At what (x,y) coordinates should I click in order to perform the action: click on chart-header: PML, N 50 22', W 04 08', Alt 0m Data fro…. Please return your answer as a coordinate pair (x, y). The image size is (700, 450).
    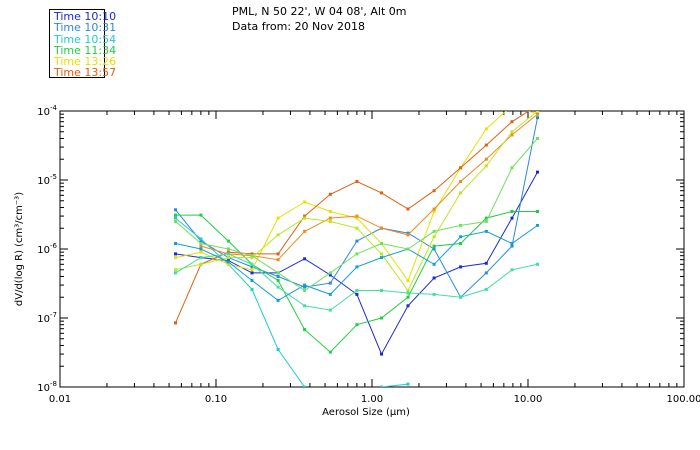
    Looking at the image, I should click on (319, 19).